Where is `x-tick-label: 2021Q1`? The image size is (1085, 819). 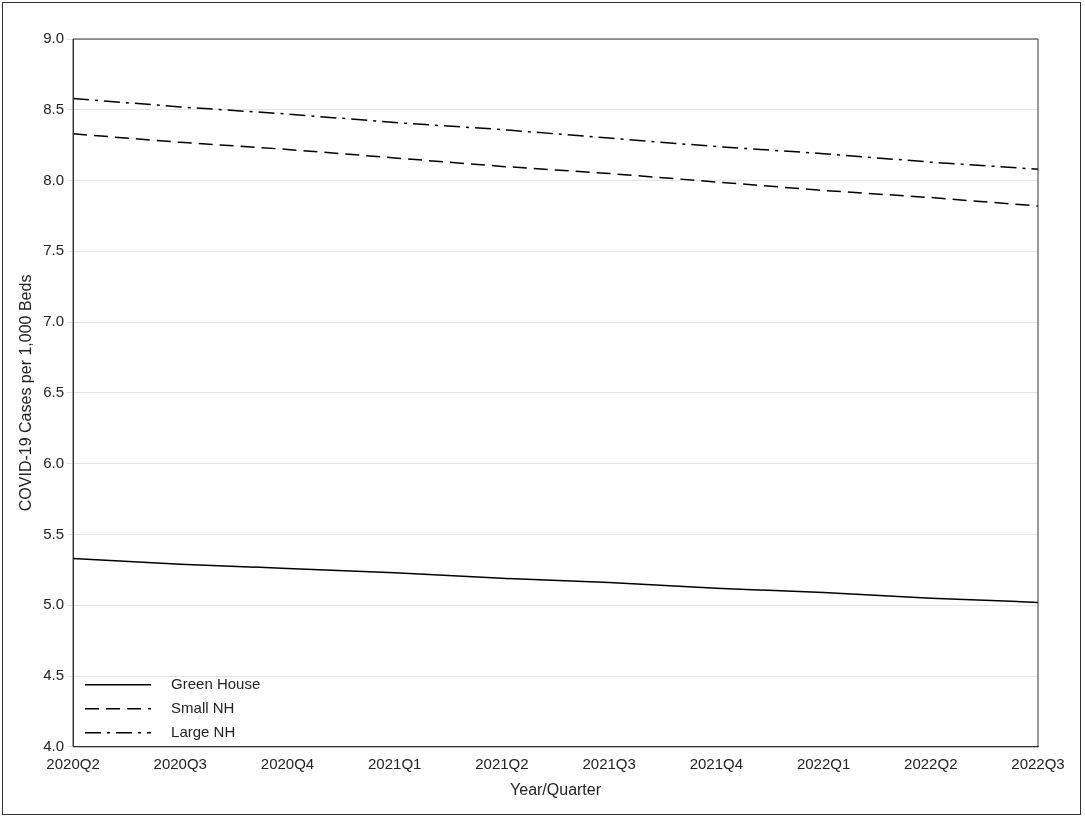 x-tick-label: 2021Q1 is located at coordinates (395, 763).